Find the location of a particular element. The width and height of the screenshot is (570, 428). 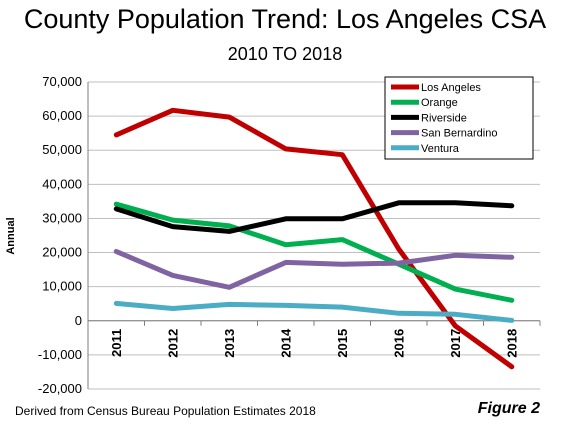

series-line-ventura is located at coordinates (314, 311).